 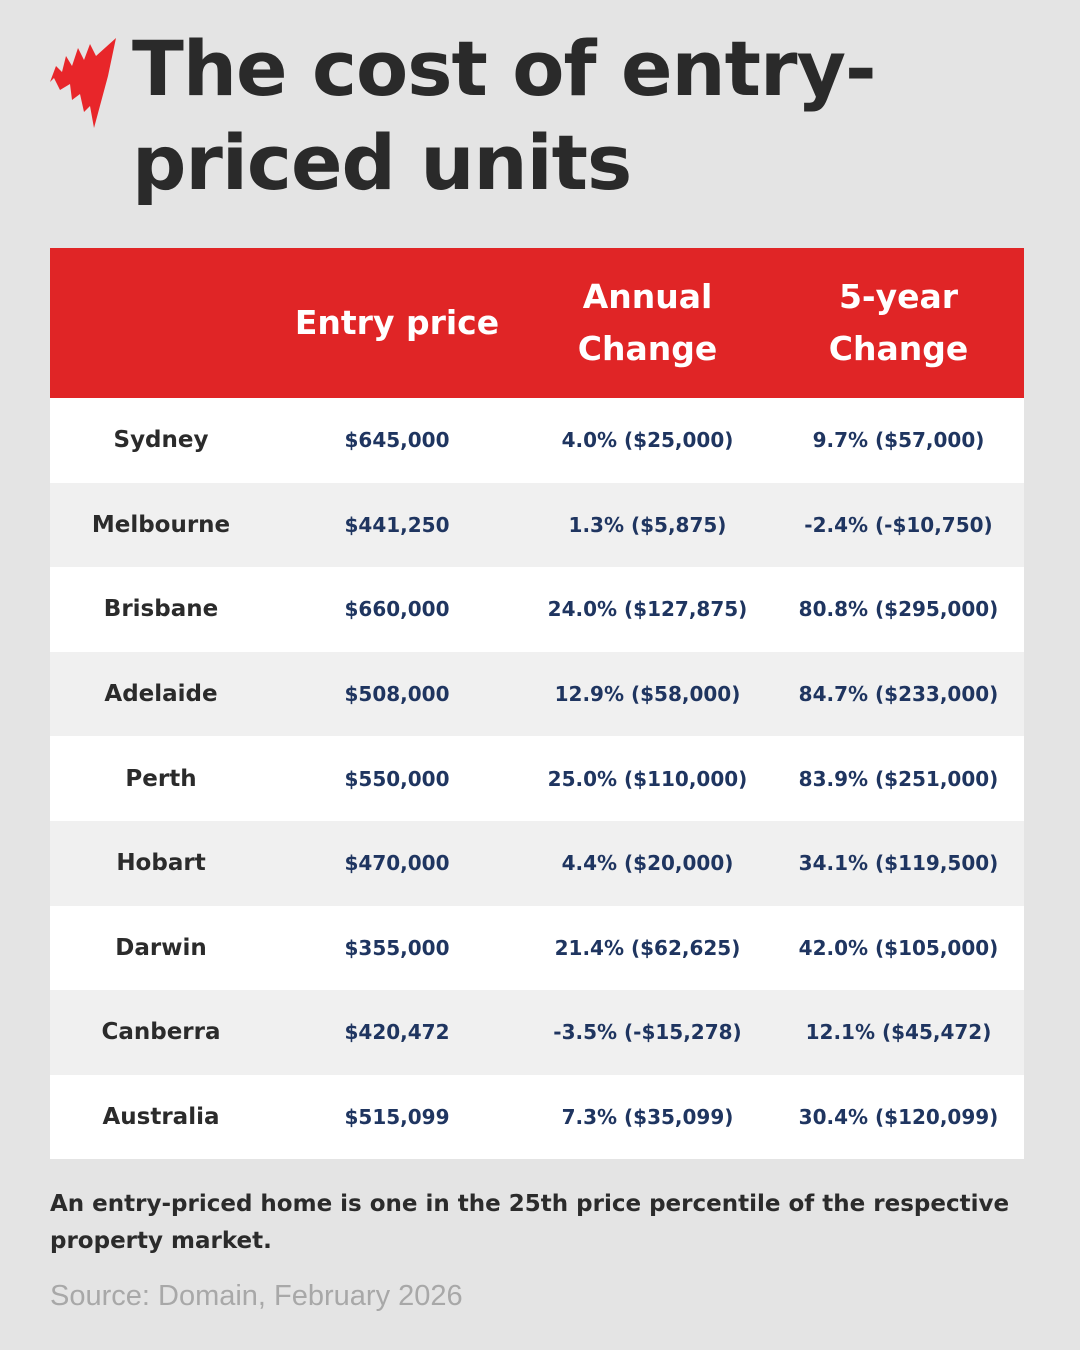 What do you see at coordinates (161, 863) in the screenshot?
I see `city-cell: Hobart` at bounding box center [161, 863].